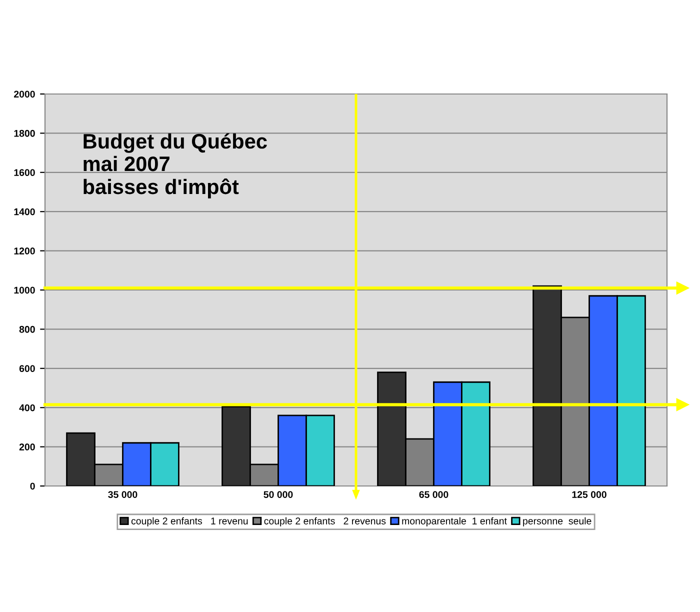 Image resolution: width=700 pixels, height=612 pixels. Describe the element at coordinates (175, 165) in the screenshot. I see `text: Budget du Québec mai 2007 baisses d'impôt` at that location.